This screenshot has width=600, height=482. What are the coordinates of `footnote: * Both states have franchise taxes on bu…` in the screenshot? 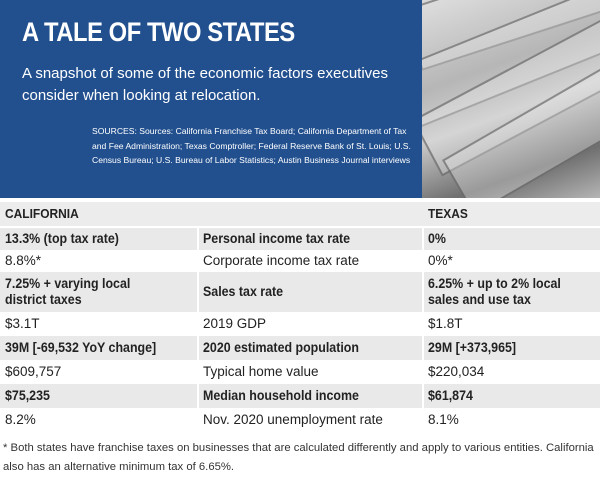 It's located at (298, 457).